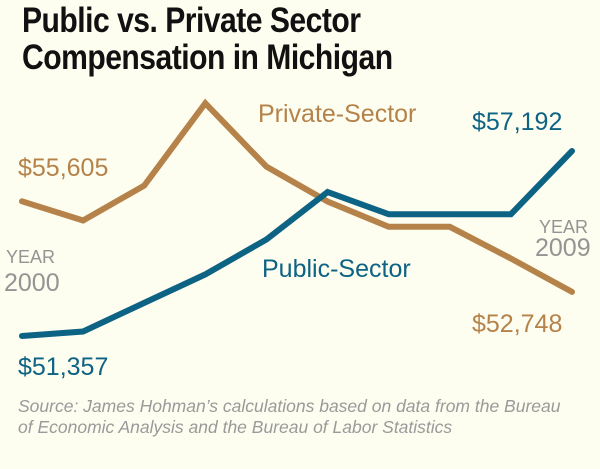 Image resolution: width=600 pixels, height=469 pixels. I want to click on x-tick-label-end: 2009, so click(563, 248).